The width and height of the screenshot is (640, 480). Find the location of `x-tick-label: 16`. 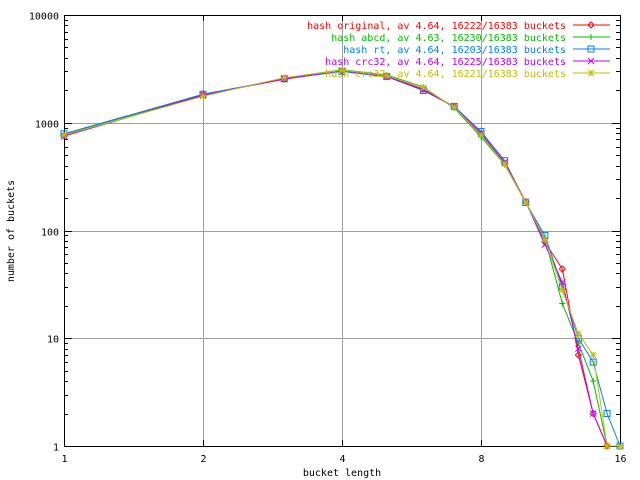

x-tick-label: 16 is located at coordinates (620, 459).